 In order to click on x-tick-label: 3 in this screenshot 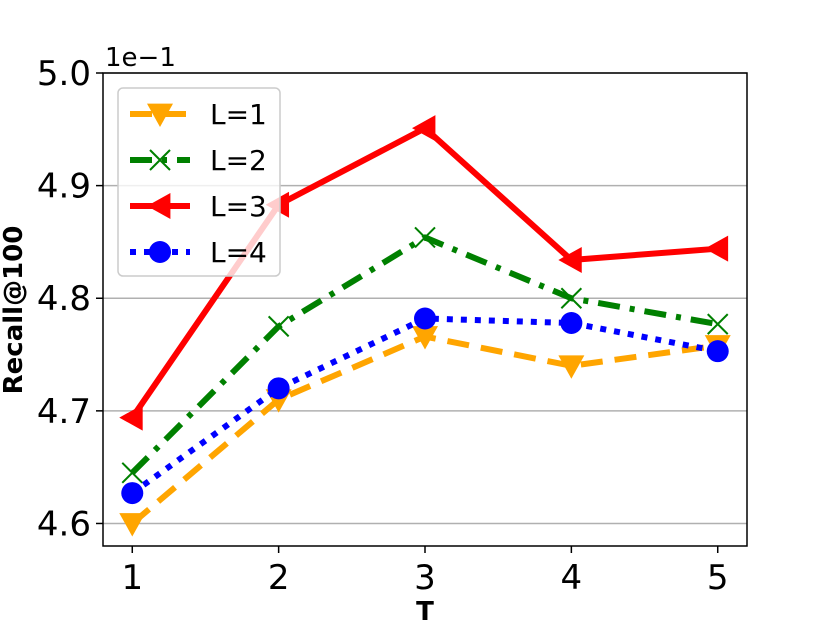, I will do `click(425, 578)`.